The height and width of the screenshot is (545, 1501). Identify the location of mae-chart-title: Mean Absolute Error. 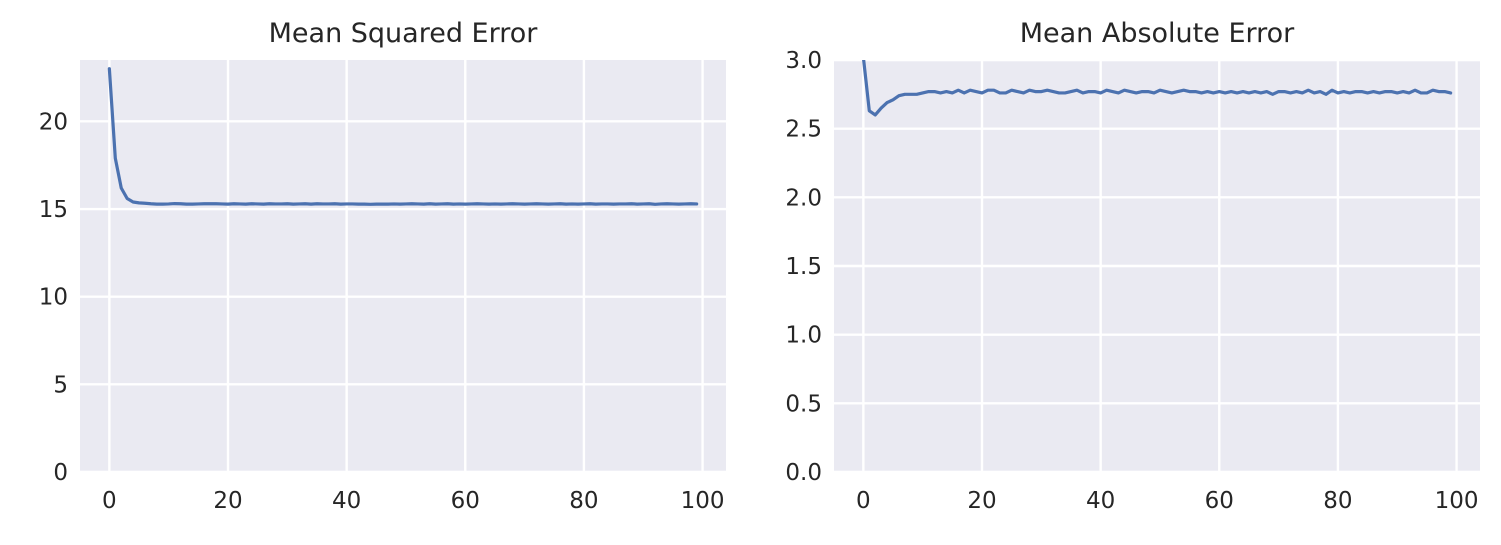
(1157, 33).